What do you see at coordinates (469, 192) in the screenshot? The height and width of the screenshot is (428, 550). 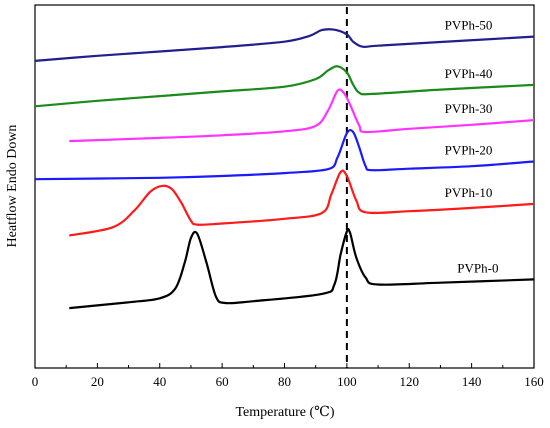 I see `series-label-pvph-10: PVPh-10` at bounding box center [469, 192].